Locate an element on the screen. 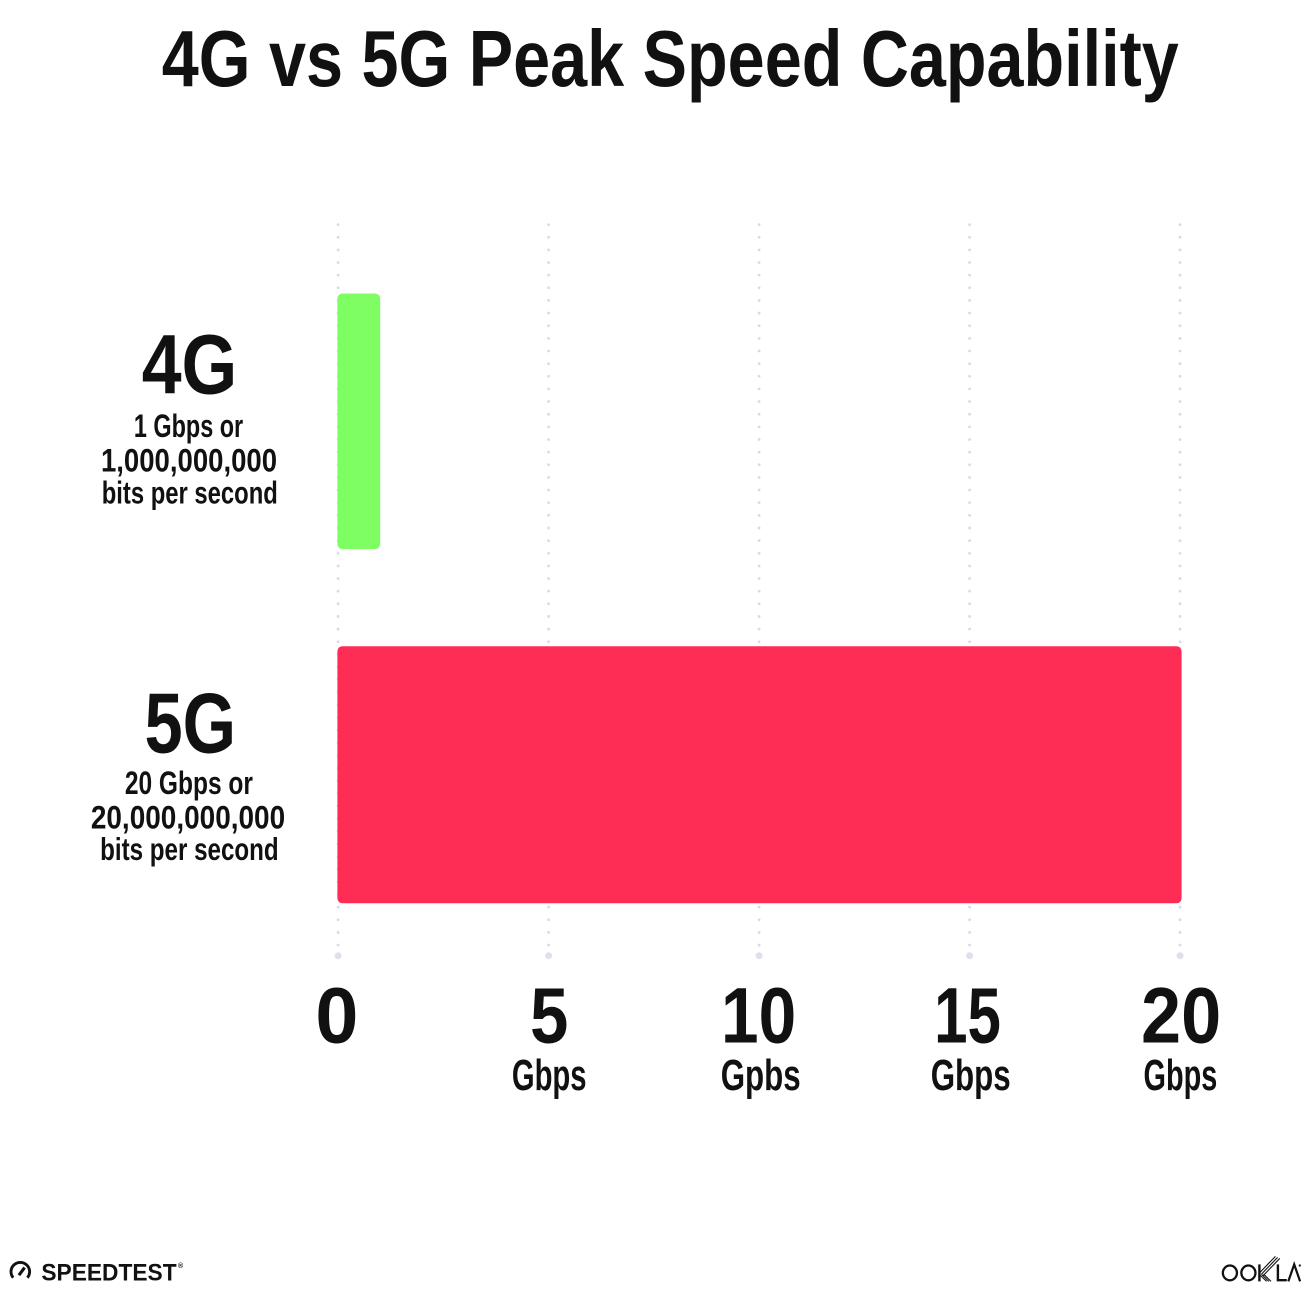 The image size is (1308, 1315). svg-text: 4G vs 5G Peak Speed Capability is located at coordinates (670, 58).